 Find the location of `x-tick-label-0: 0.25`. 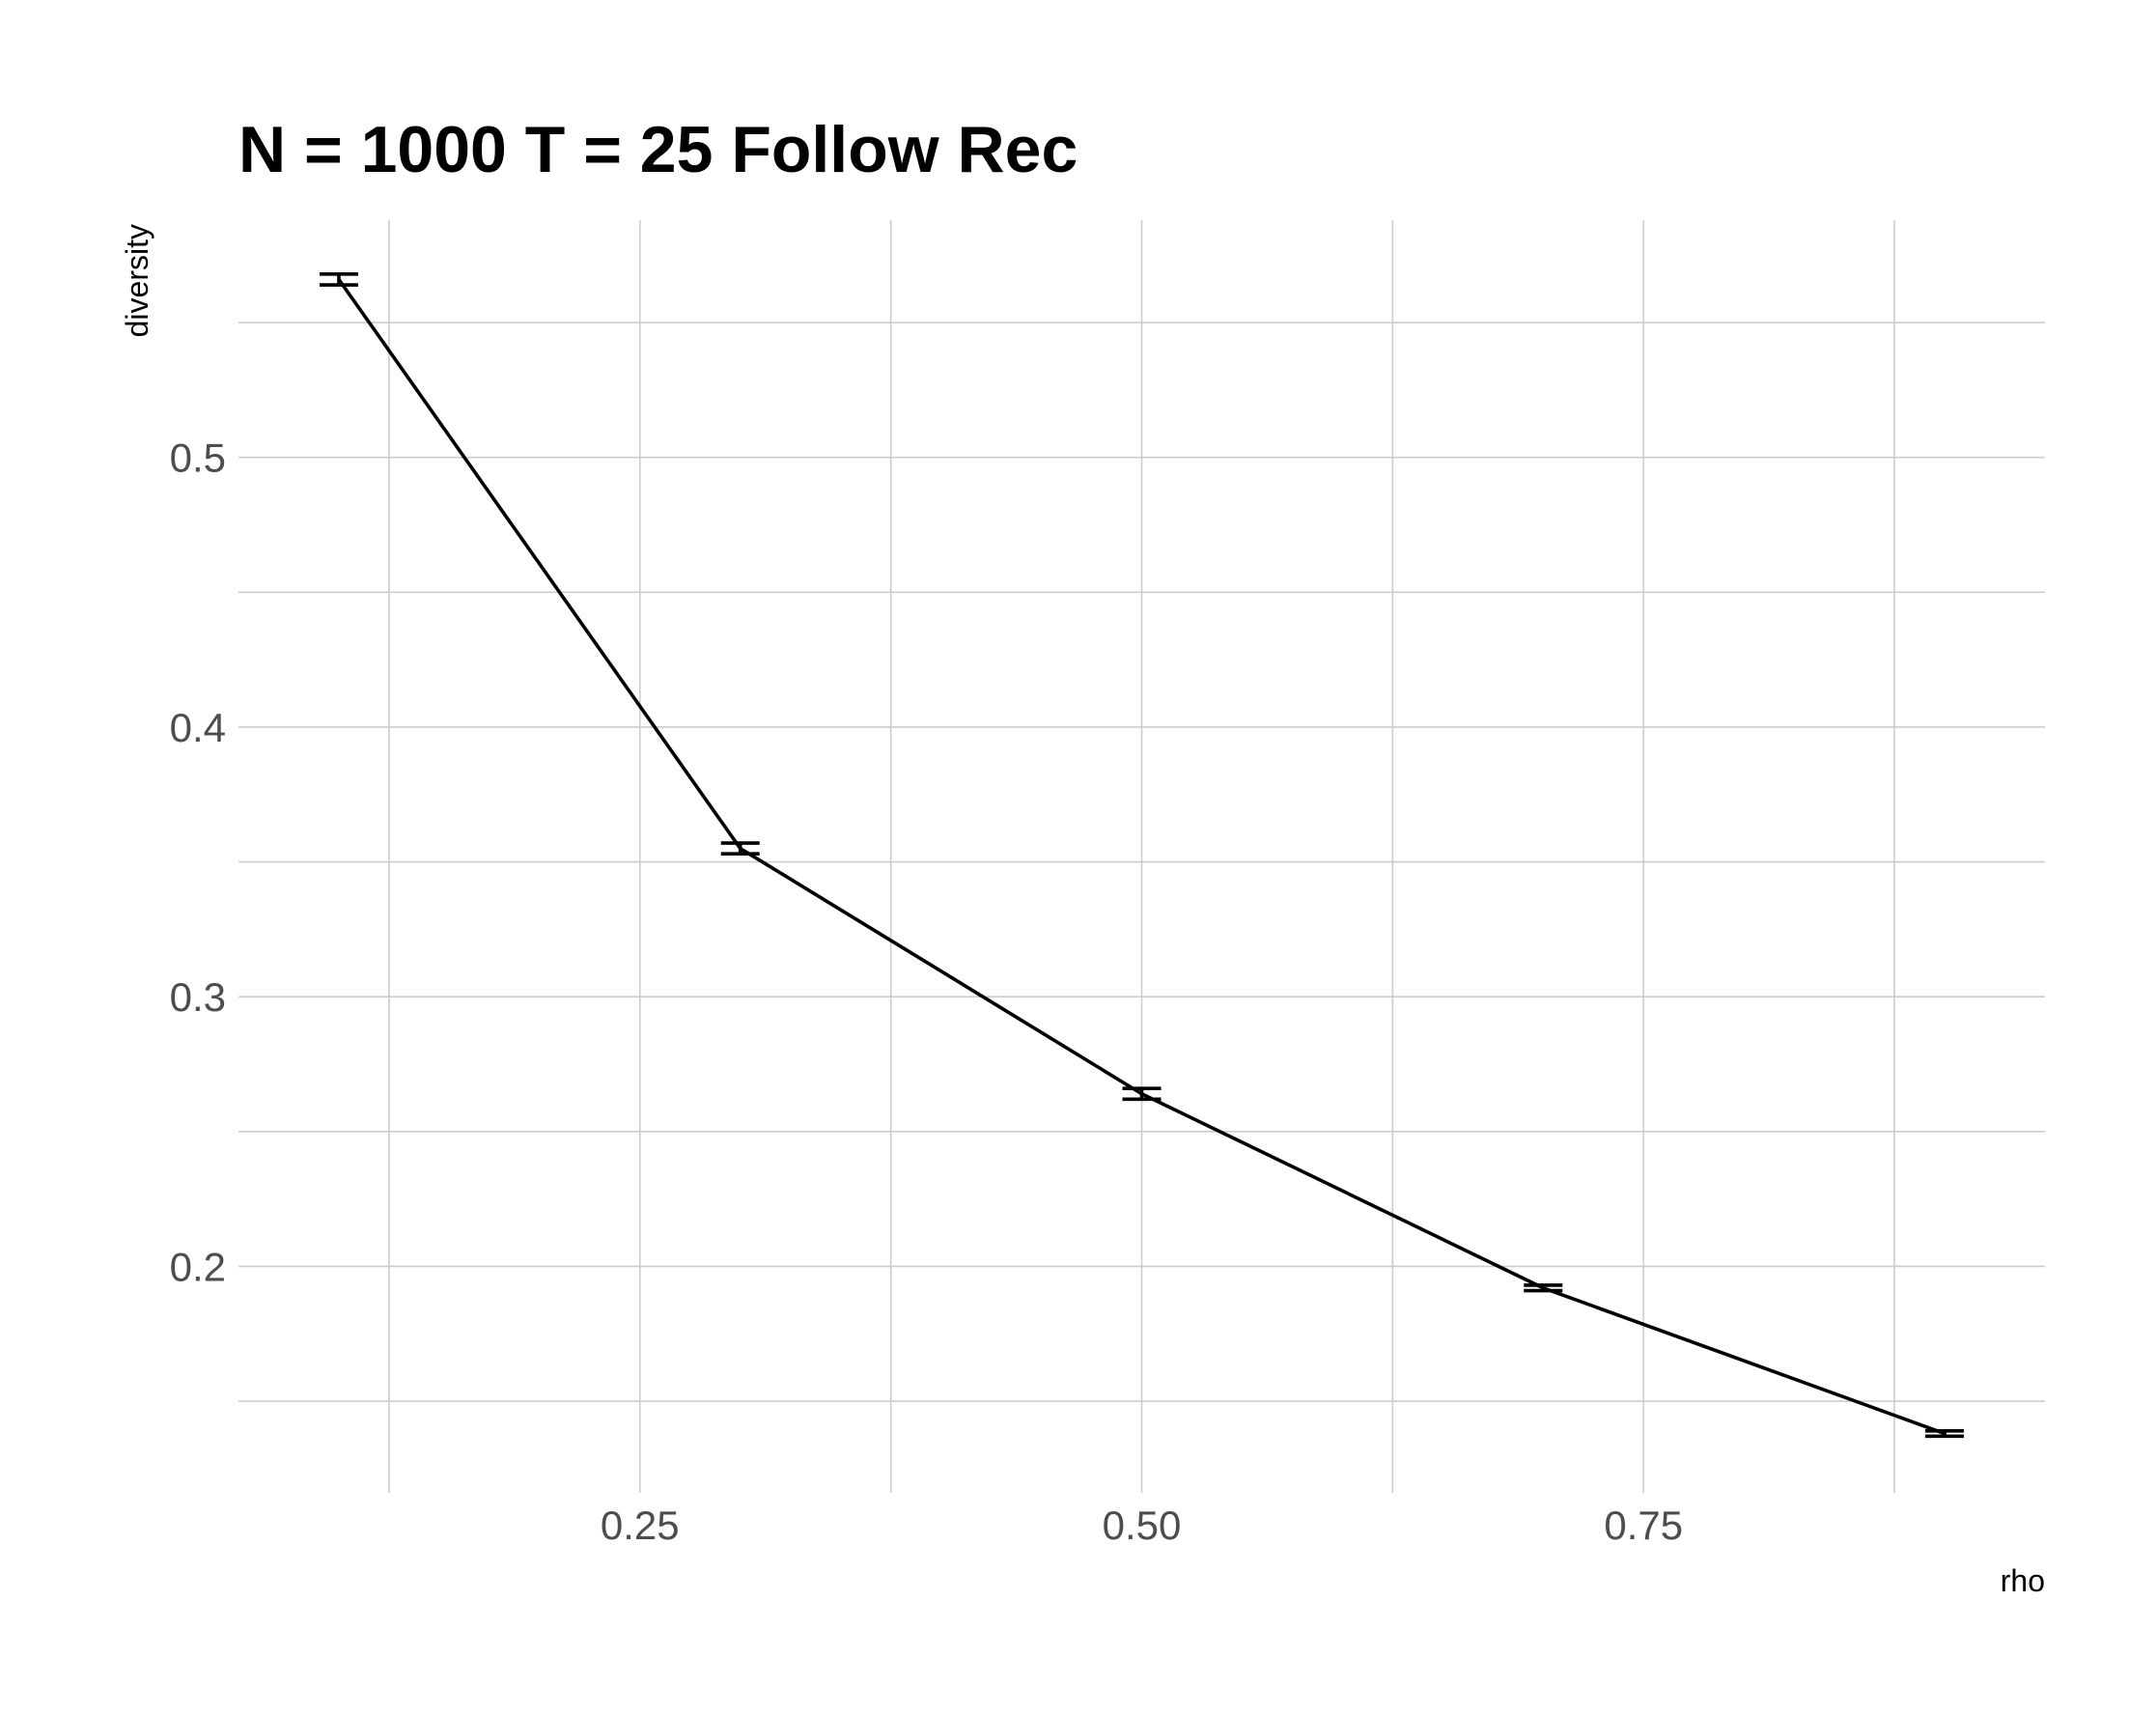

x-tick-label-0: 0.25 is located at coordinates (641, 1525).